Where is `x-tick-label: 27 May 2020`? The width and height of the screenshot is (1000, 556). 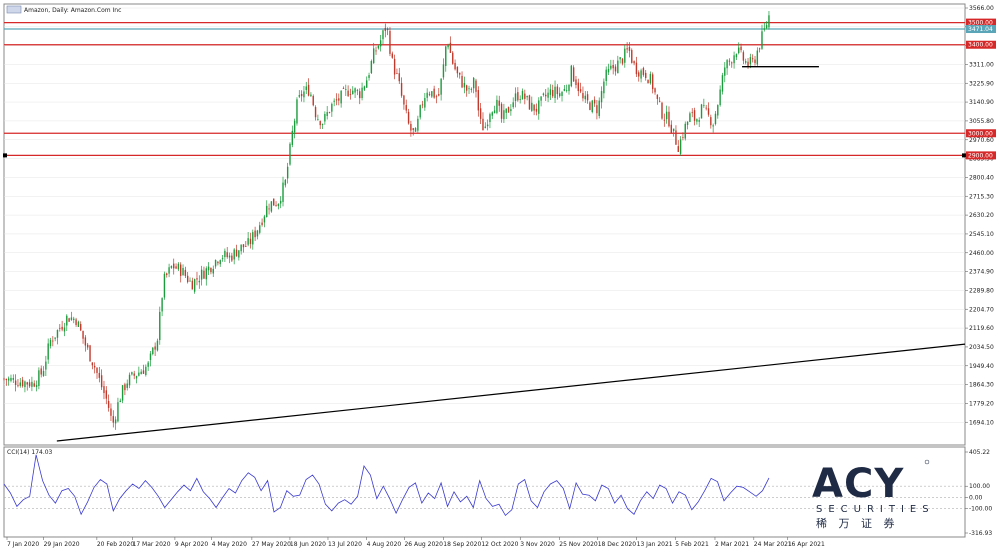 x-tick-label: 27 May 2020 is located at coordinates (271, 544).